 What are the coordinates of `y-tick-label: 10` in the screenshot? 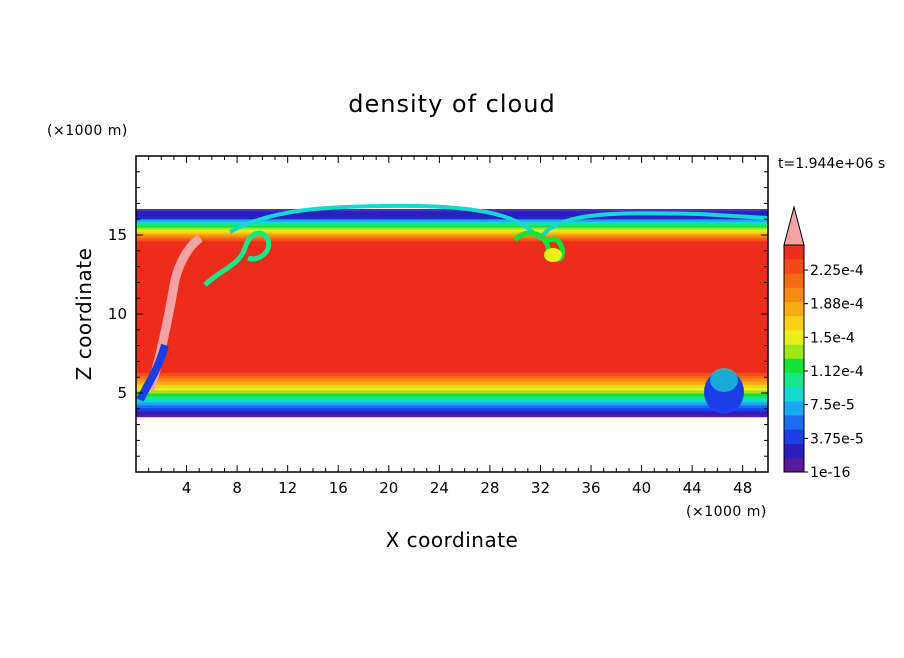 It's located at (117, 314).